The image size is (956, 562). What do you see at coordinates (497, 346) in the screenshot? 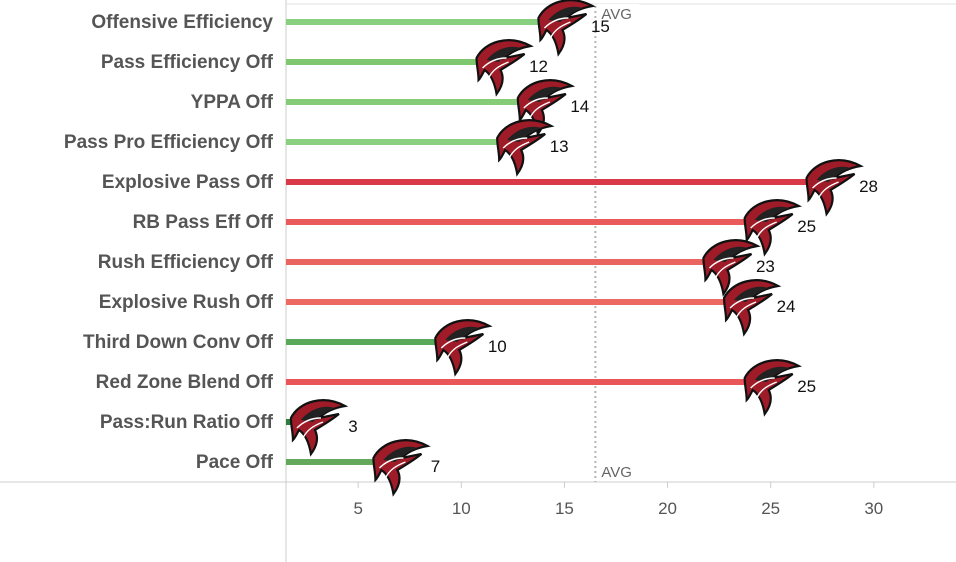
I see `value-label: 10` at bounding box center [497, 346].